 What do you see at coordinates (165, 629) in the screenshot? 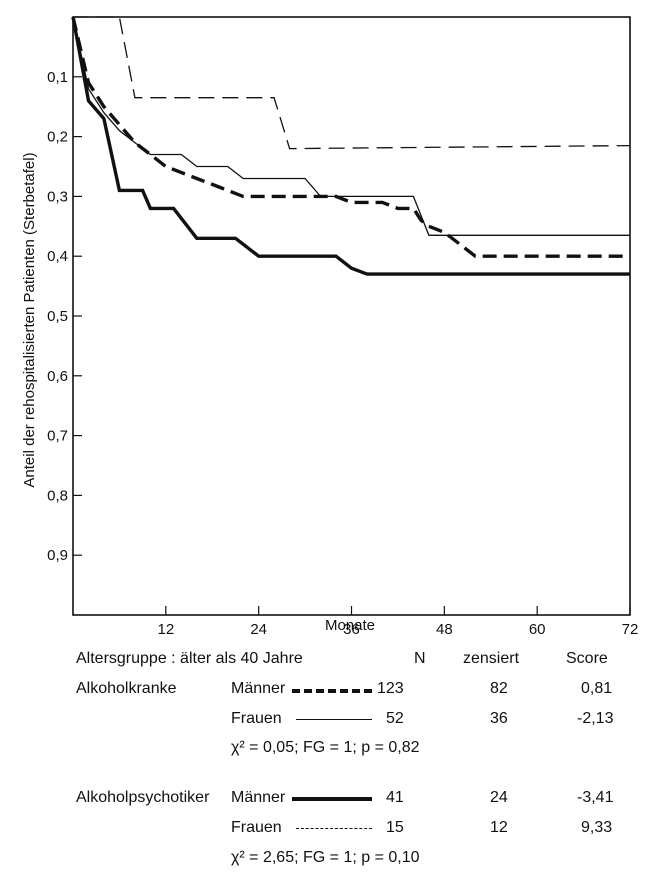
I see `x-tick-label: 12` at bounding box center [165, 629].